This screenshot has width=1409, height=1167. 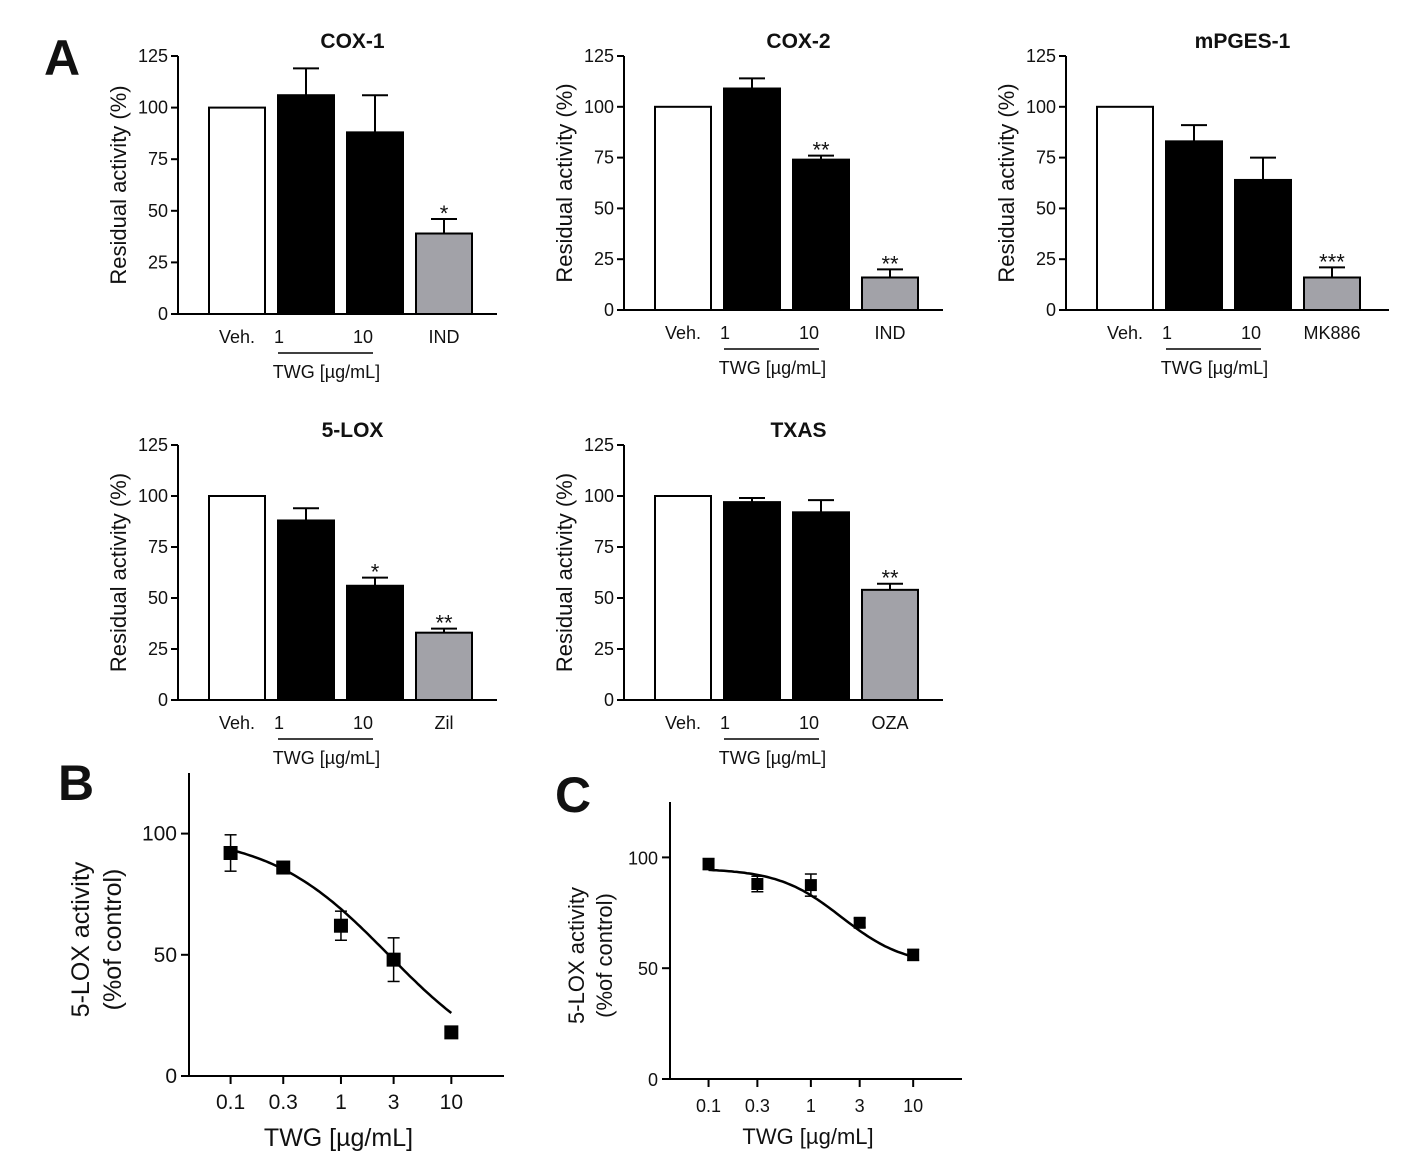 What do you see at coordinates (341, 931) in the screenshot?
I see `fit-curve` at bounding box center [341, 931].